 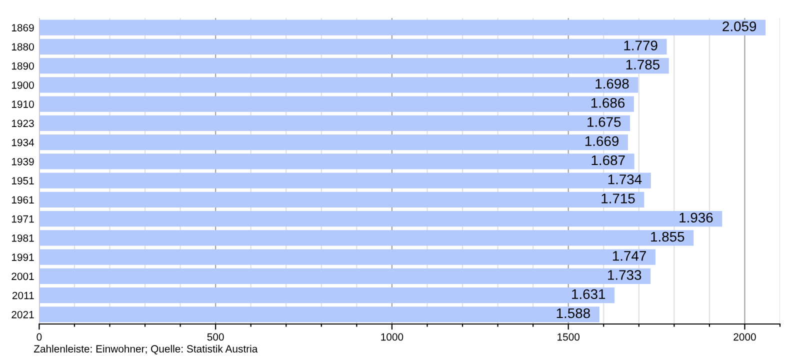 I want to click on data-label: 1.675, so click(x=604, y=122).